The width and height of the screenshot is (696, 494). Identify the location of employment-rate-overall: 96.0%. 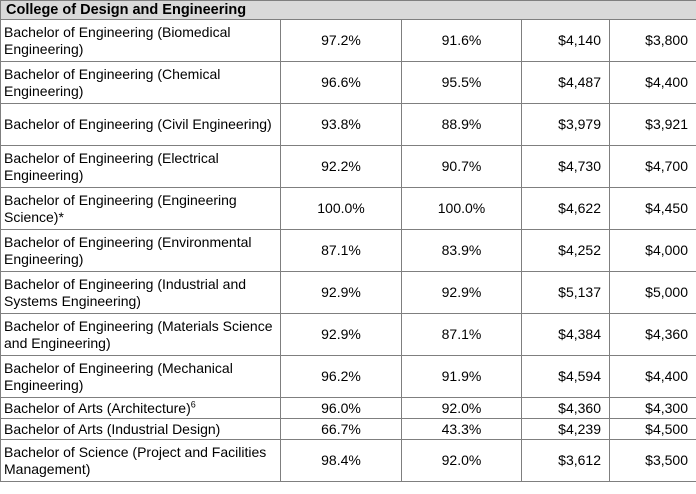
(341, 408).